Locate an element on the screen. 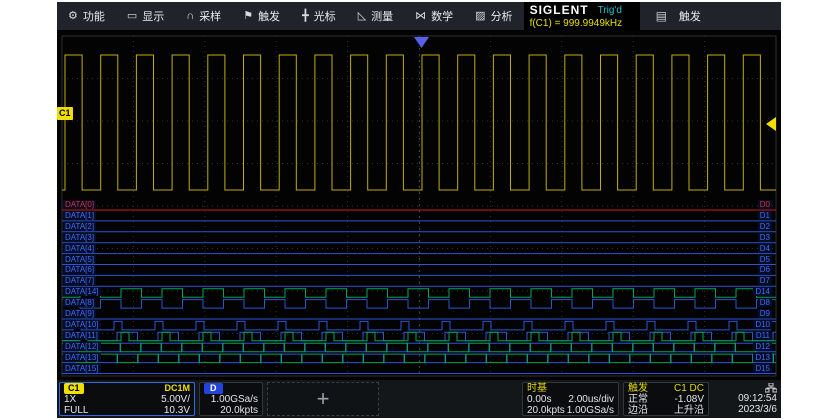  digital-short-label-D1: D1 is located at coordinates (764, 215).